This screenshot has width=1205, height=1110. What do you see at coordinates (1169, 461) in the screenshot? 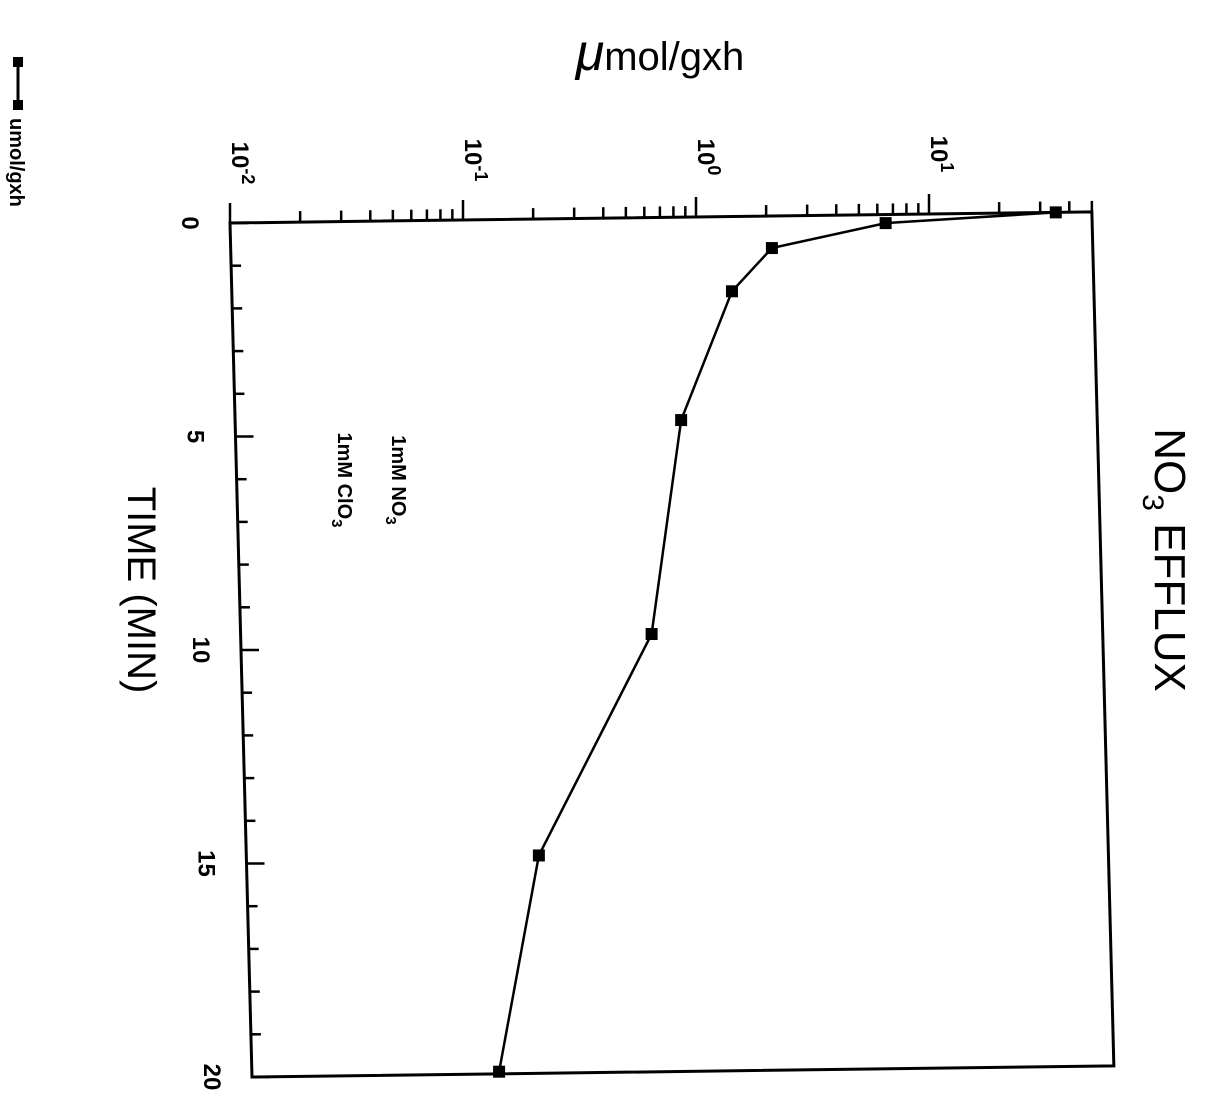
I see `chart-title-main: NO` at bounding box center [1169, 461].